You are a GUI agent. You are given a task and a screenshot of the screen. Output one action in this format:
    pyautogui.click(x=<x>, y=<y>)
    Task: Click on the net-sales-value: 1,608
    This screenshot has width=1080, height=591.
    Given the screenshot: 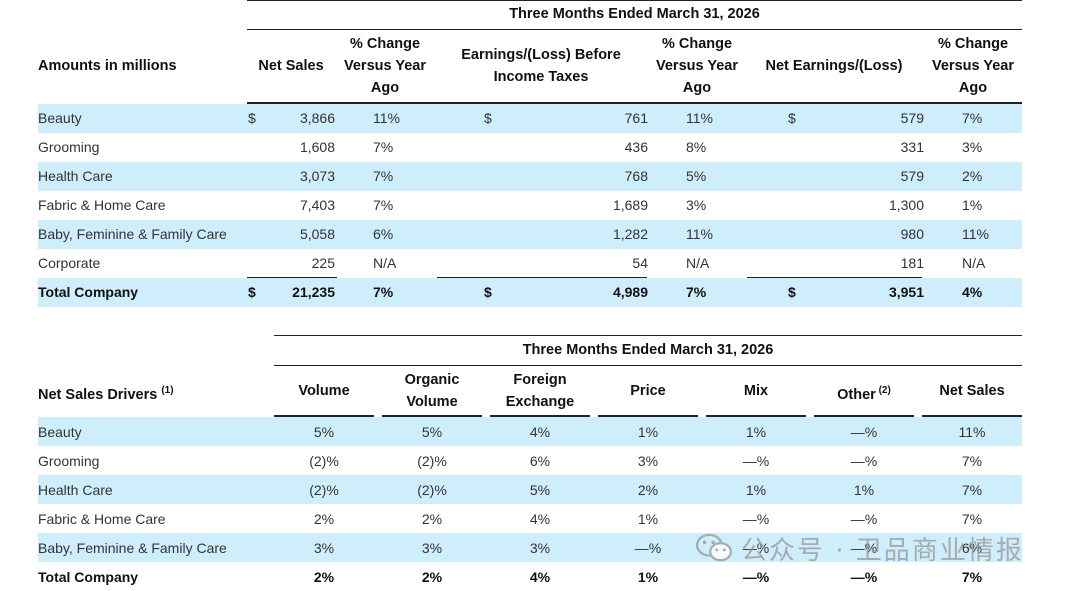 What is the action you would take?
    pyautogui.click(x=317, y=147)
    